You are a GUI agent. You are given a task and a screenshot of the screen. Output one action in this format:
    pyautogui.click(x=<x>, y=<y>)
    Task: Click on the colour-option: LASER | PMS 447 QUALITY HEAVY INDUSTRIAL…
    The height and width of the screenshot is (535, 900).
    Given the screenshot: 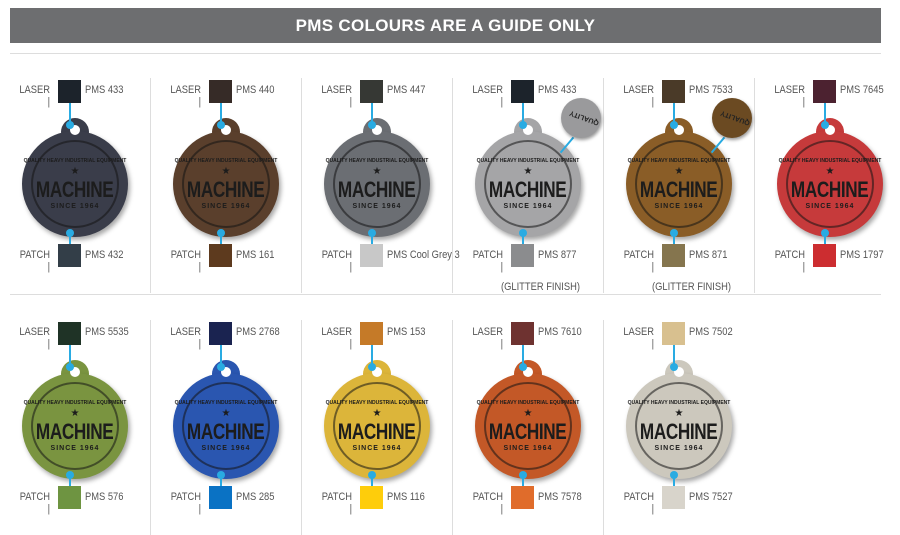 What is the action you would take?
    pyautogui.click(x=381, y=185)
    